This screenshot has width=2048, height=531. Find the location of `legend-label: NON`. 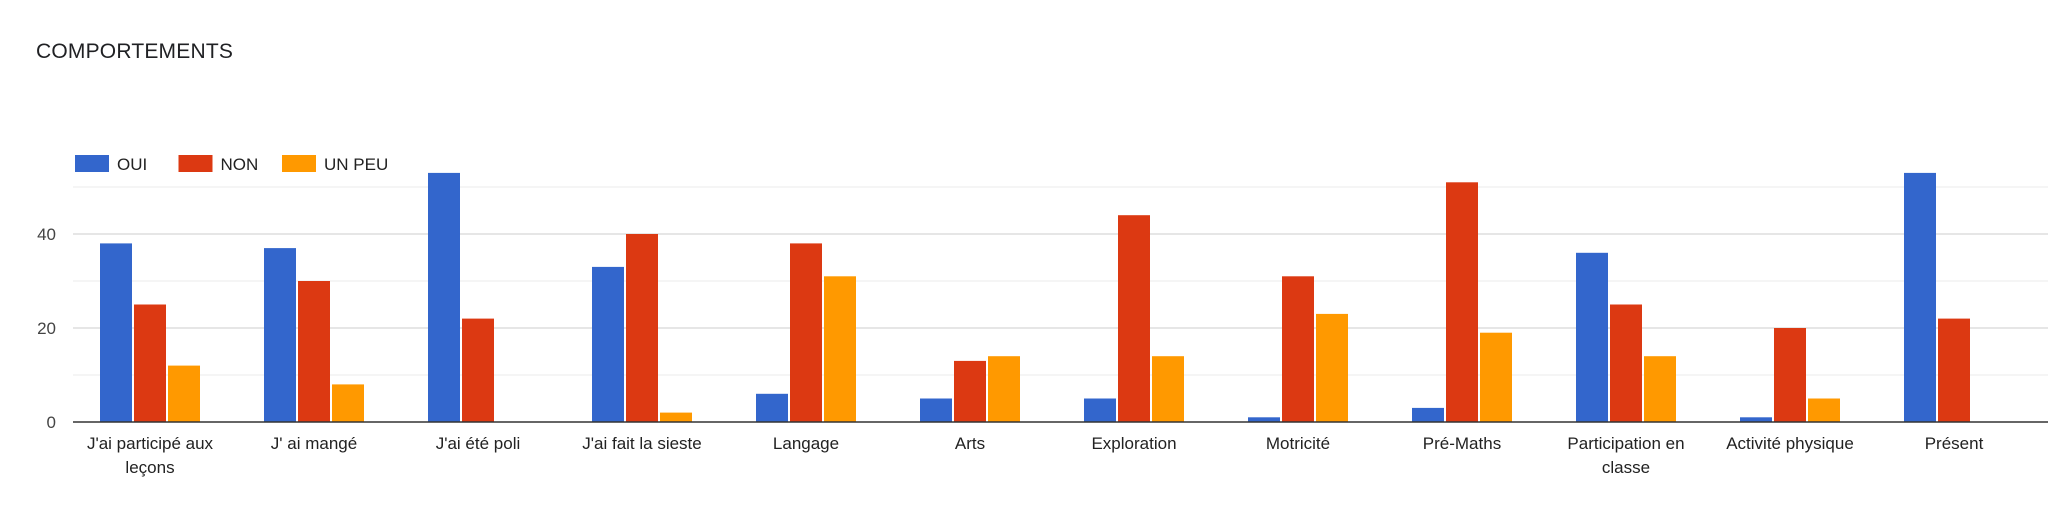

legend-label: NON is located at coordinates (240, 164).